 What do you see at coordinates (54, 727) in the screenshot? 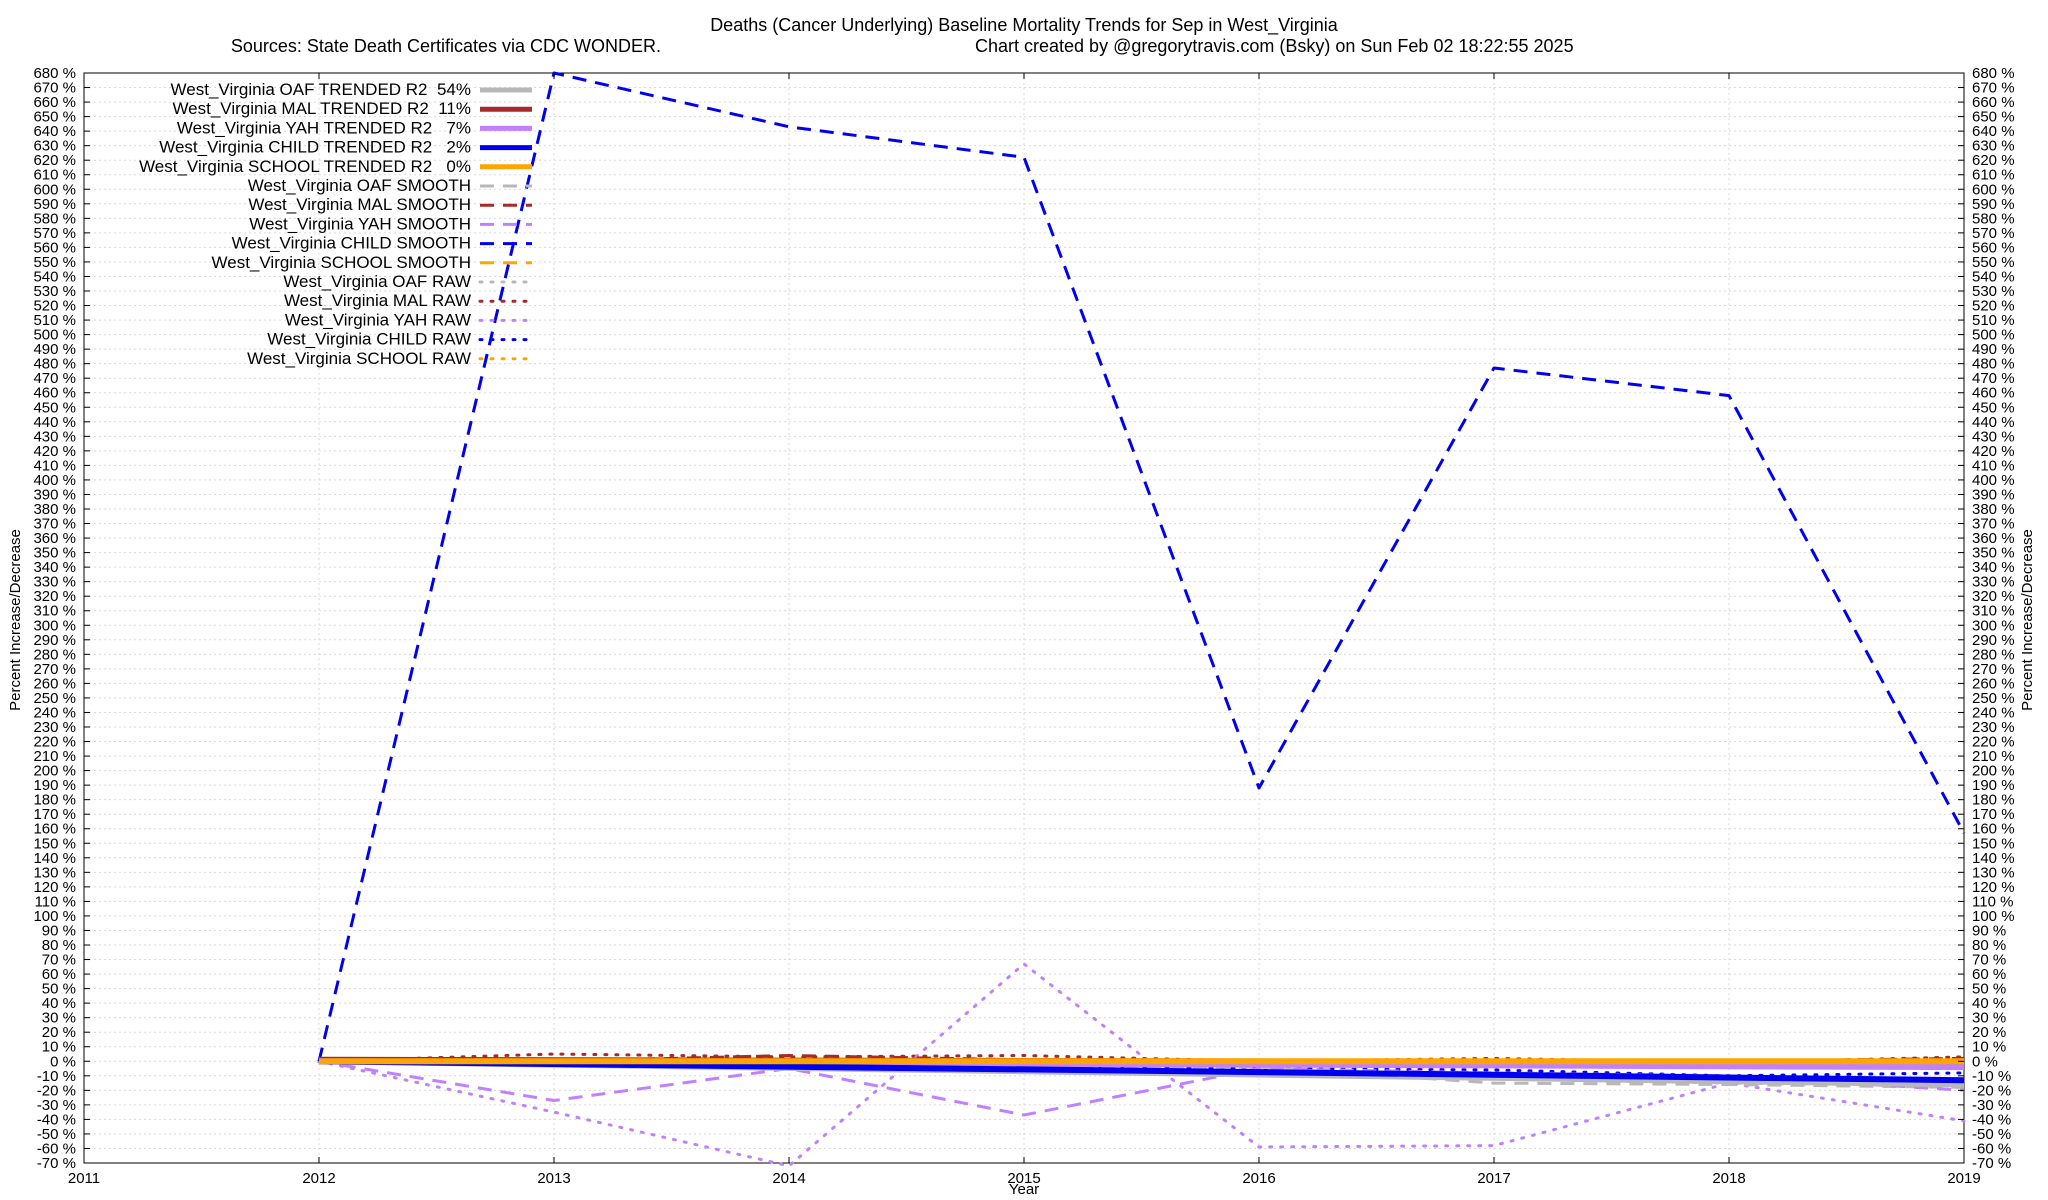
I see `y-tick-label-left: 230 %` at bounding box center [54, 727].